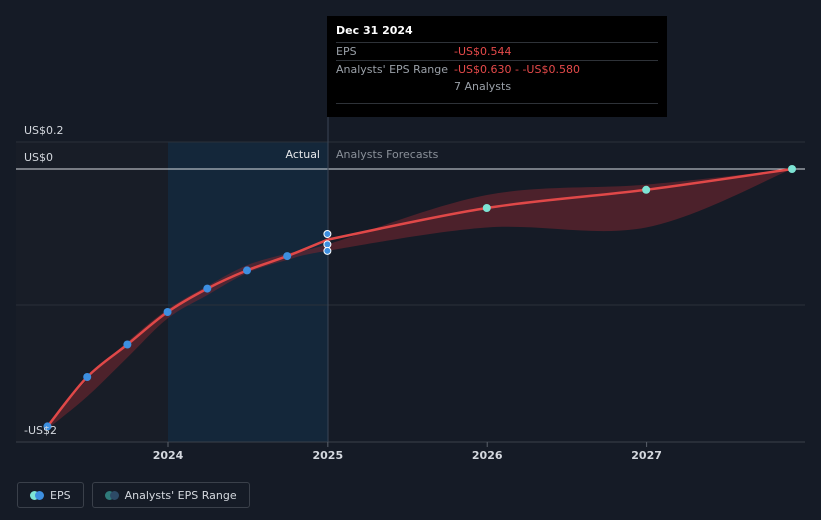 This screenshot has width=821, height=520. Describe the element at coordinates (248, 292) in the screenshot. I see `actual-highlight` at that location.